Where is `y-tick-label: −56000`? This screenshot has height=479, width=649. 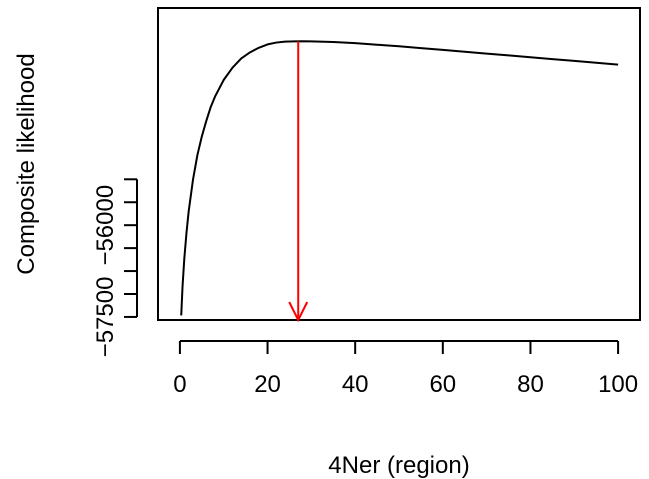 y-tick-label: −56000 is located at coordinates (105, 225).